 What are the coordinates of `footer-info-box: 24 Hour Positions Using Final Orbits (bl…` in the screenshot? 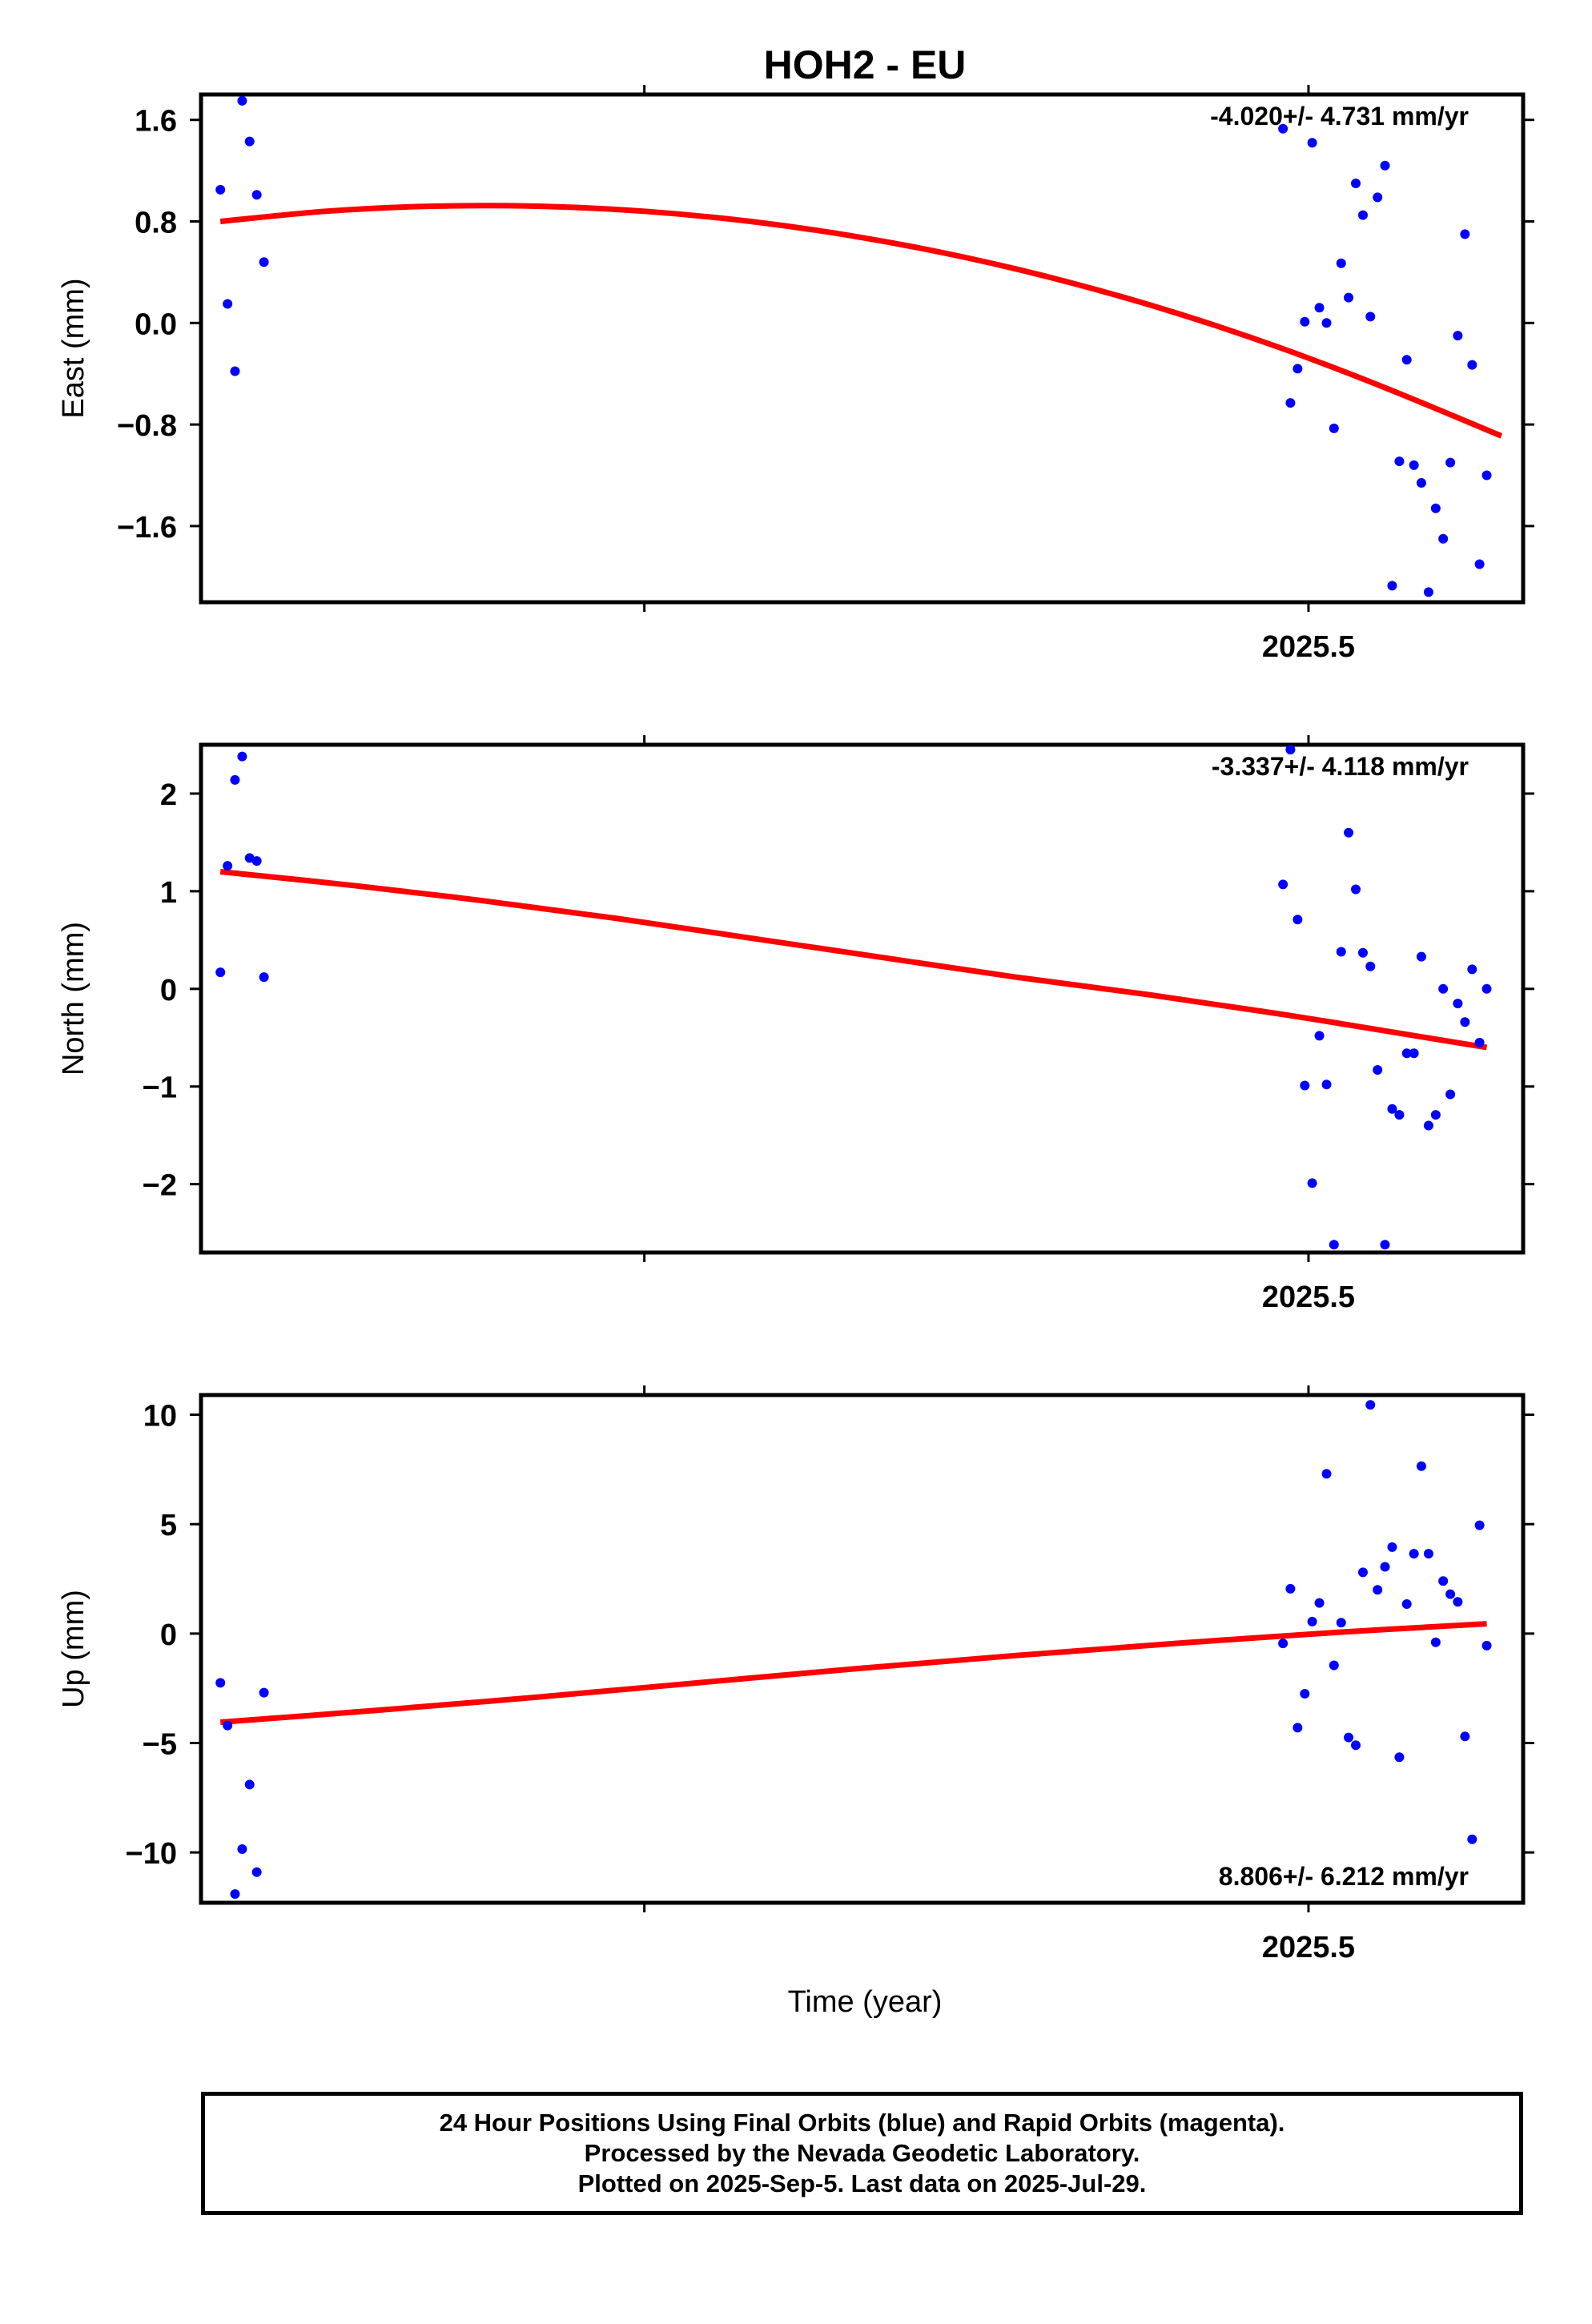 It's located at (862, 2153).